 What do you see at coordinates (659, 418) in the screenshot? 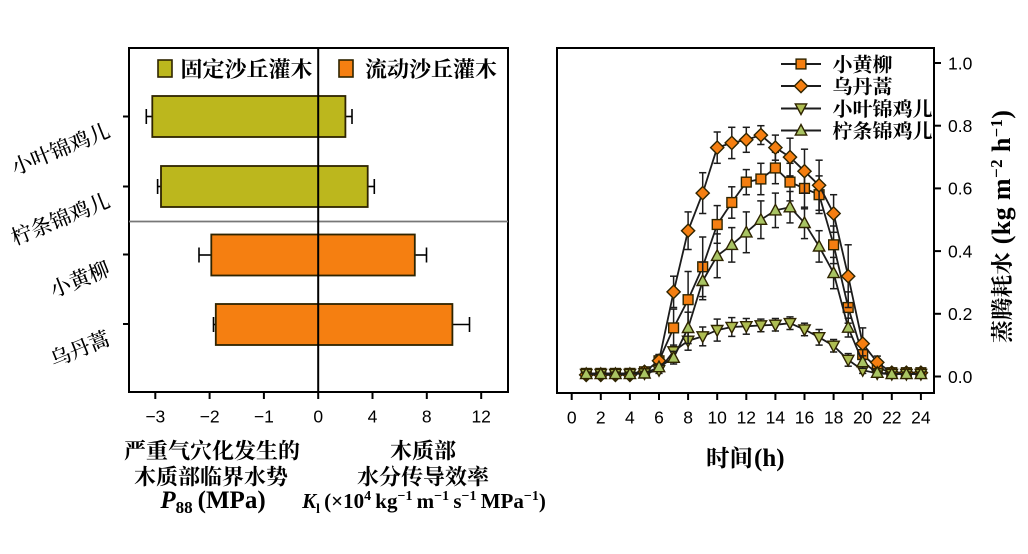
I see `svg-text: 6` at bounding box center [659, 418].